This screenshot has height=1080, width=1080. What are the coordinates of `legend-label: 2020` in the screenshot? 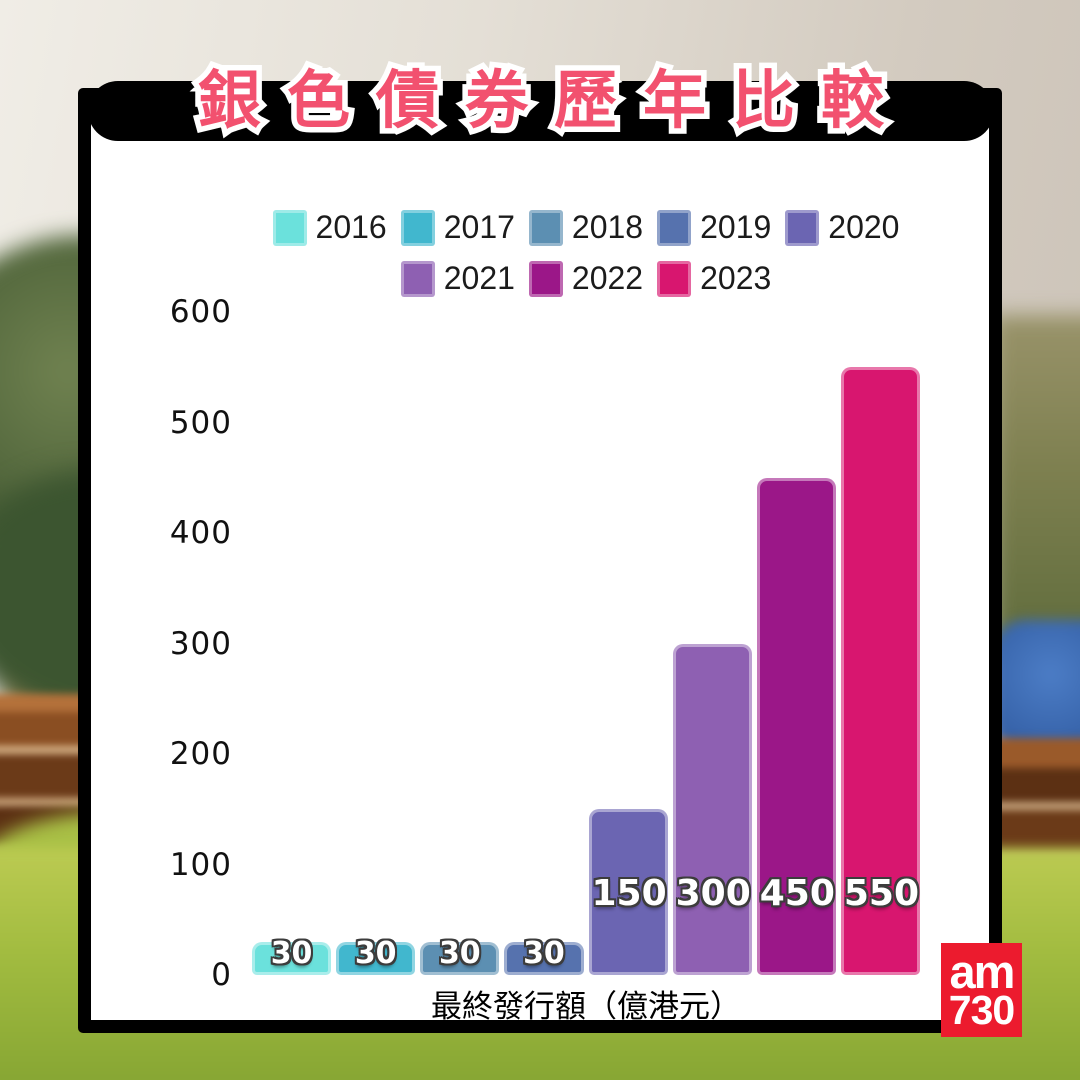 It's located at (864, 227).